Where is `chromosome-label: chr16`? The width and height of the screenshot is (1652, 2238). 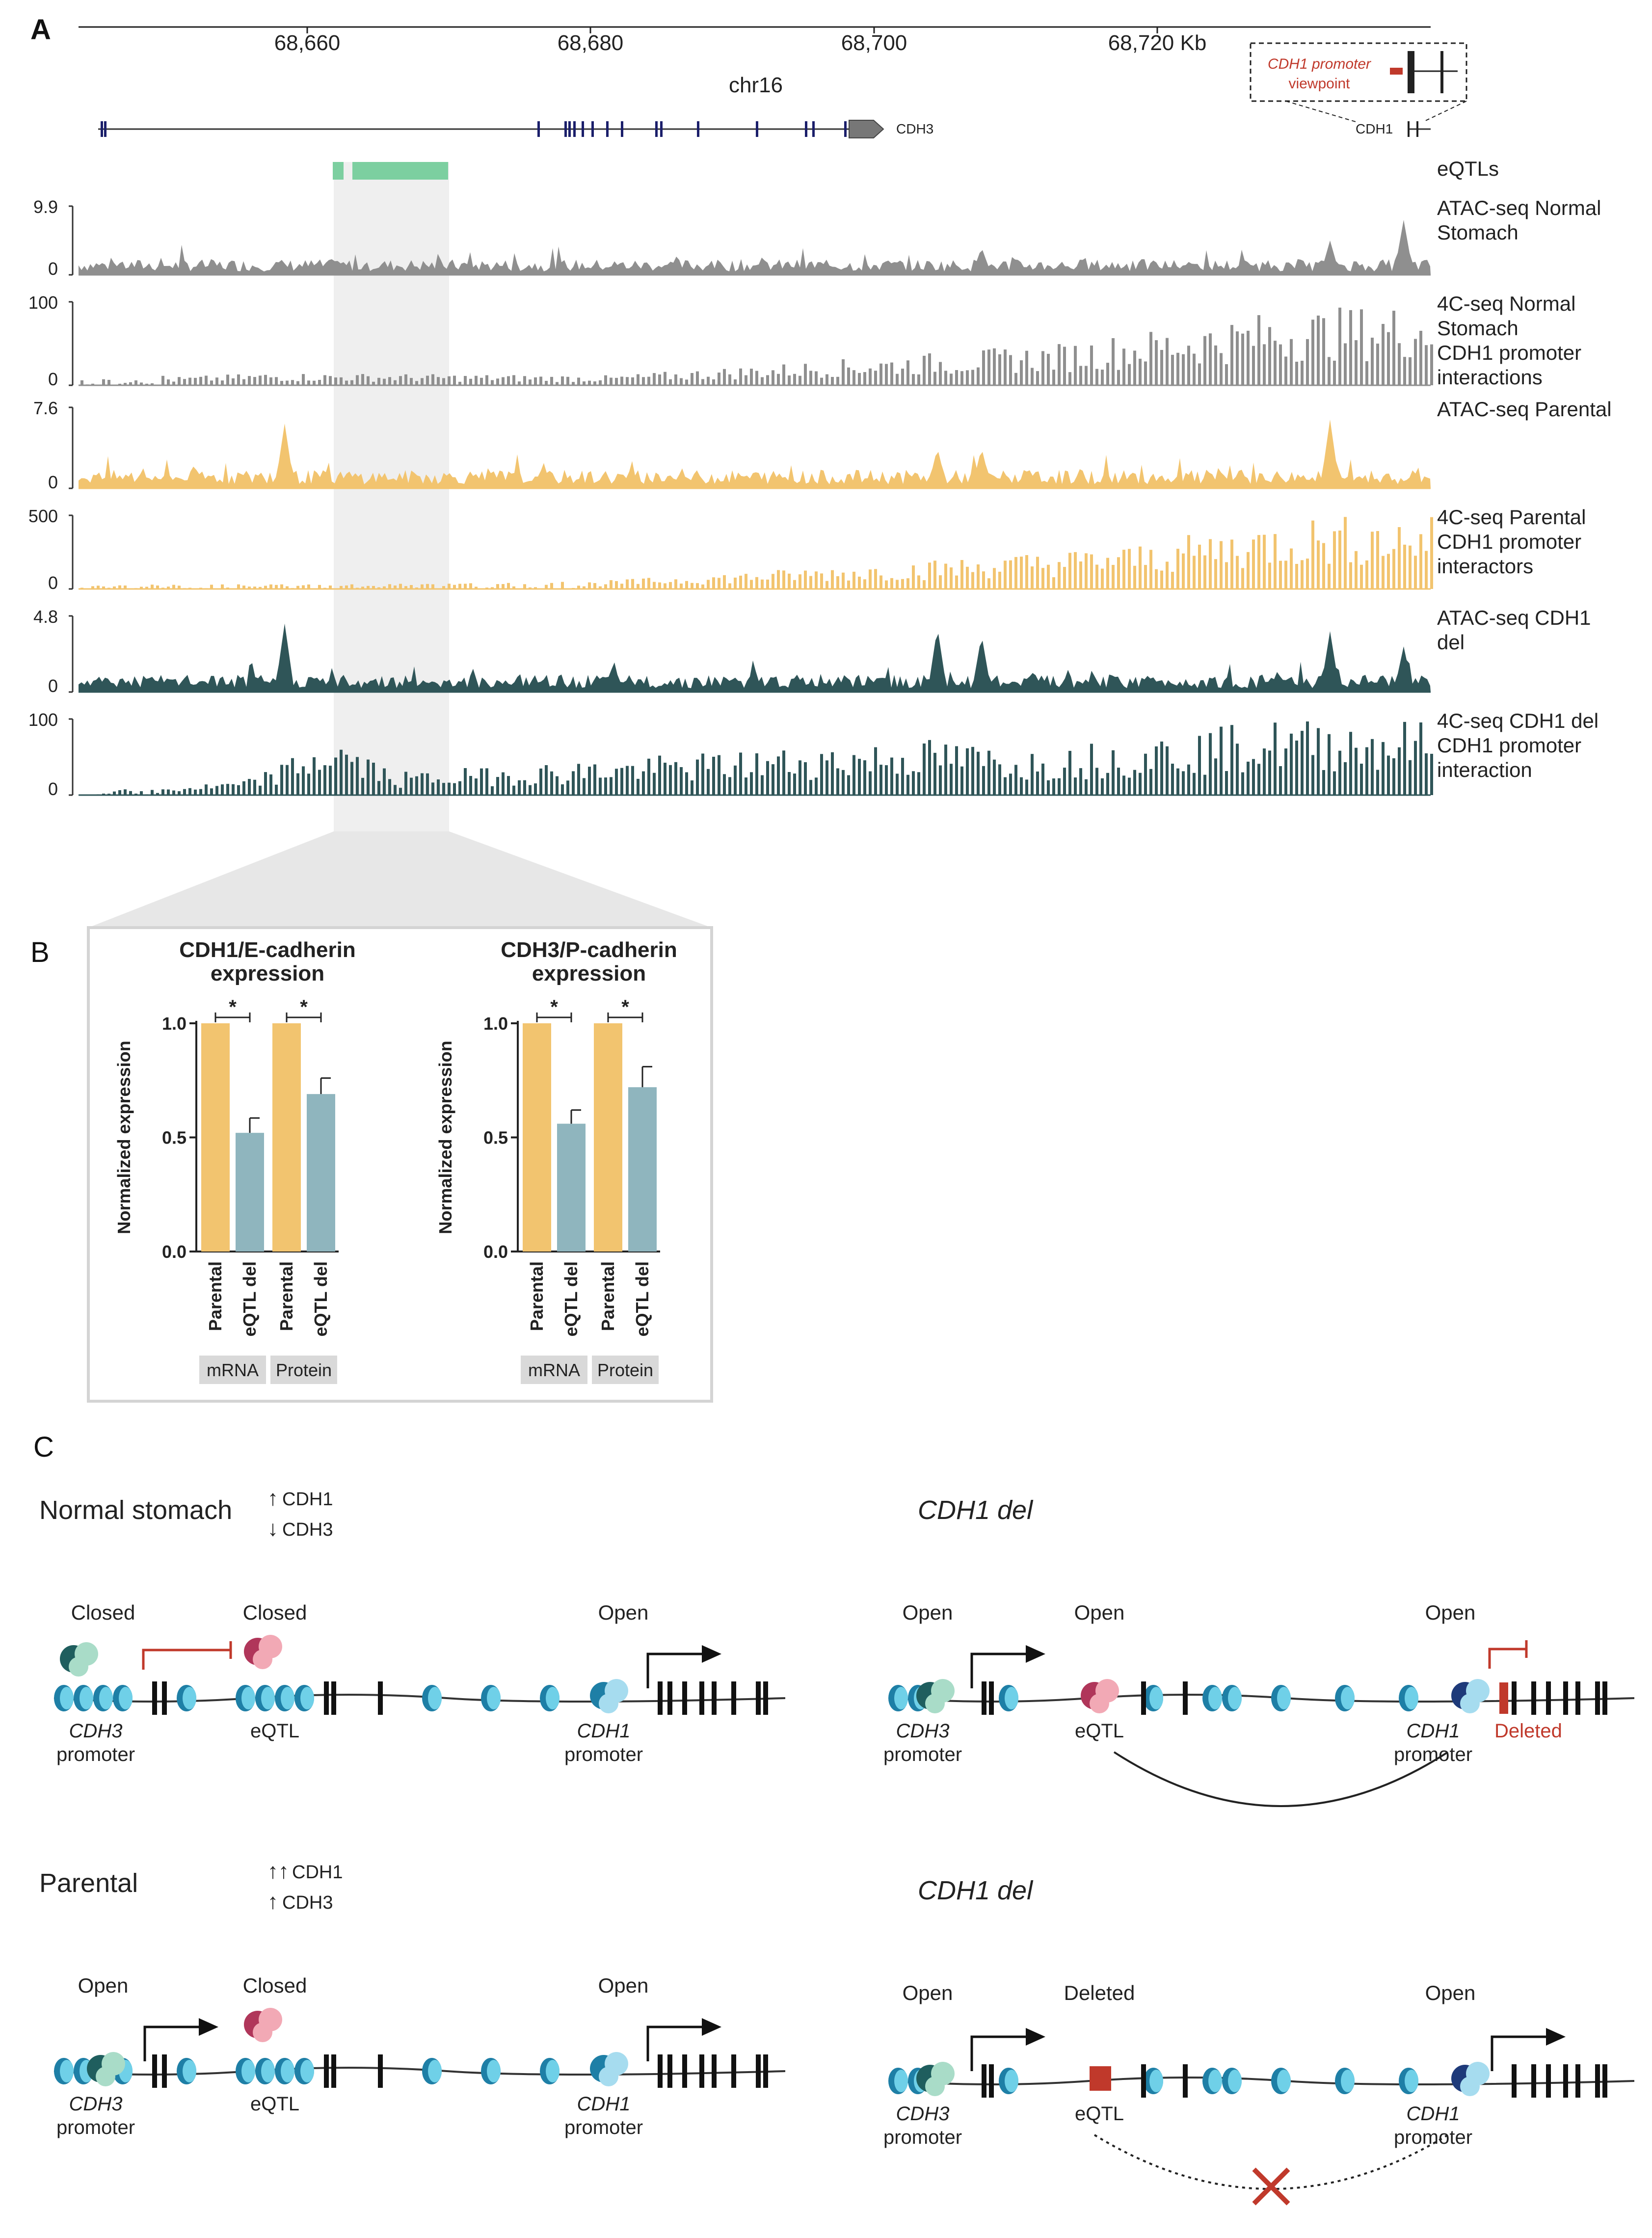
chromosome-label: chr16 is located at coordinates (756, 85).